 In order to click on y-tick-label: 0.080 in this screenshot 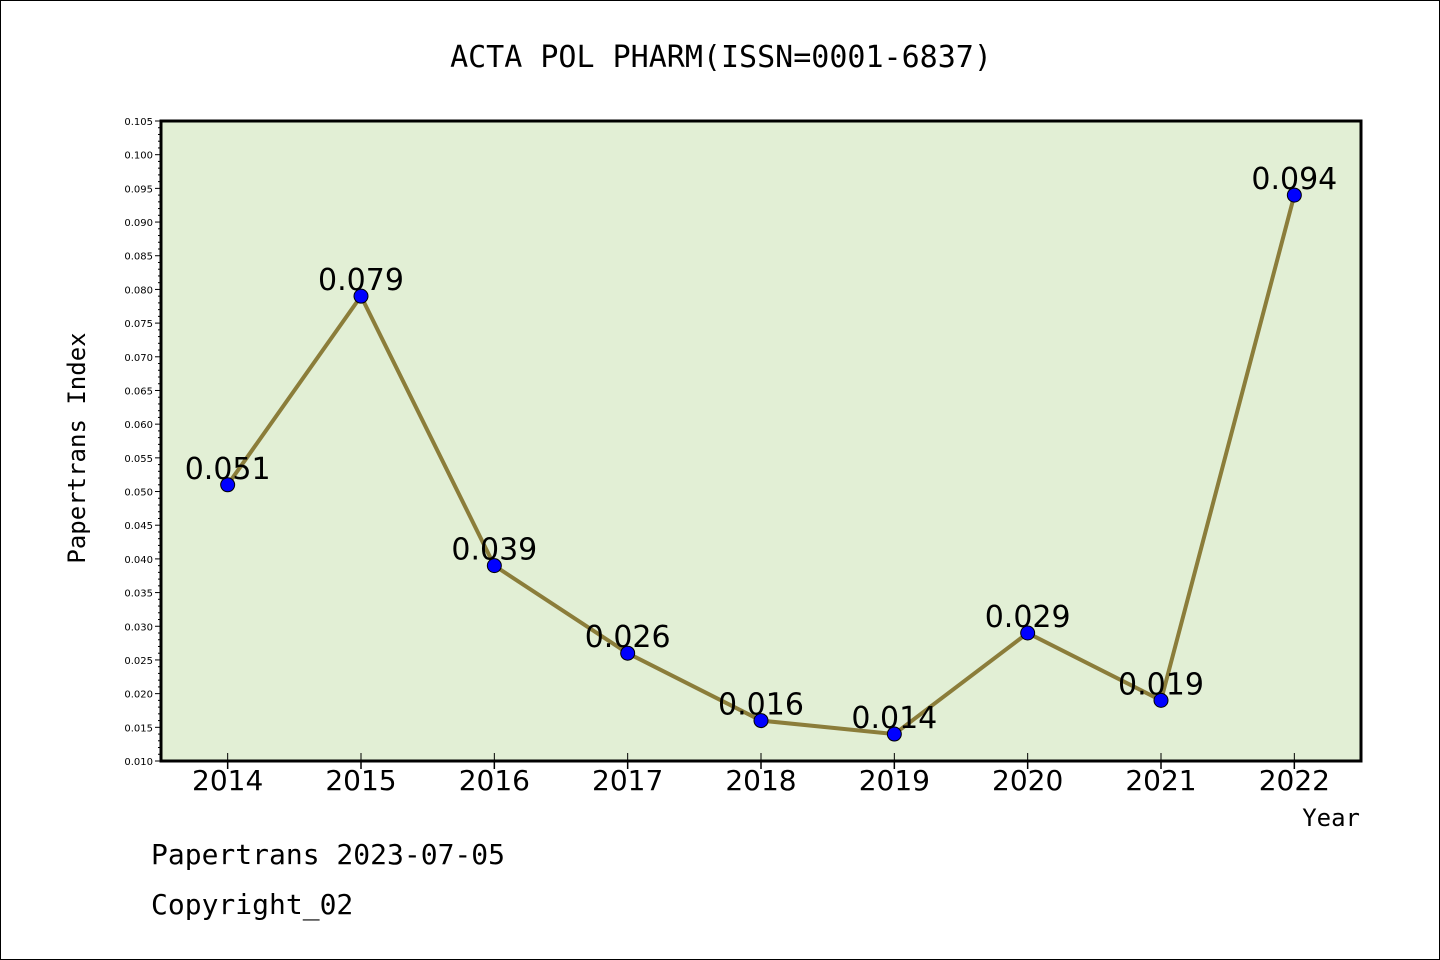, I will do `click(138, 290)`.